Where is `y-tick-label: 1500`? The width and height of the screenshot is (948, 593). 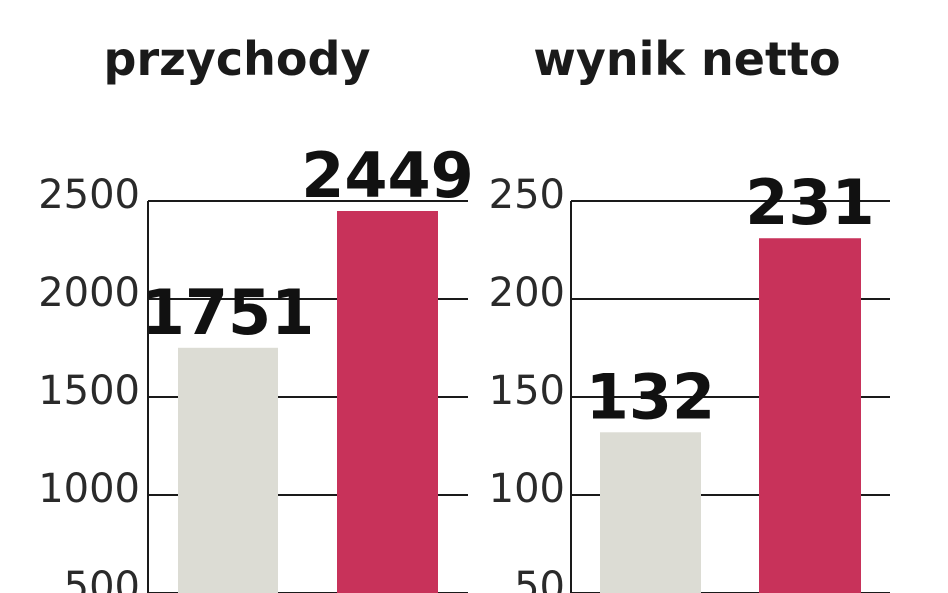
y-tick-label: 1500 is located at coordinates (89, 391).